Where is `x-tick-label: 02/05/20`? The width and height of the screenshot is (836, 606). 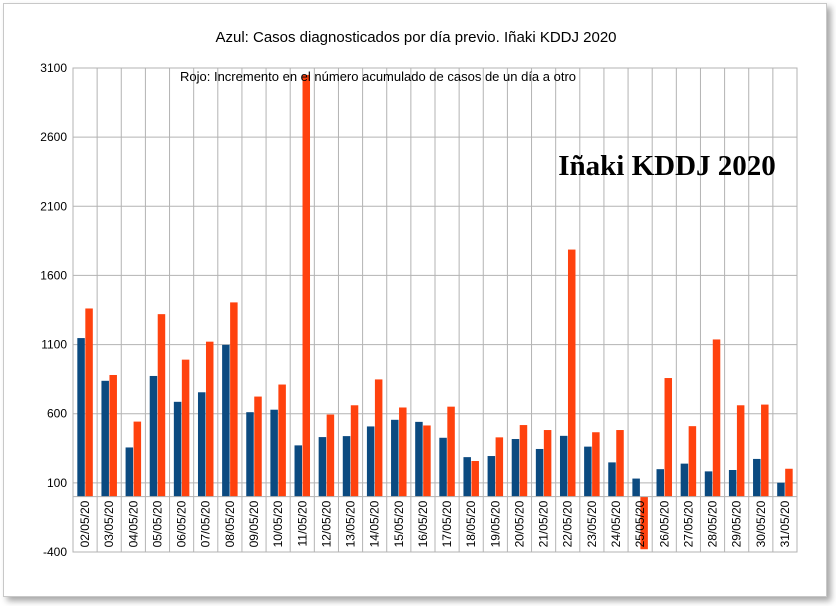 x-tick-label: 02/05/20 is located at coordinates (85, 523).